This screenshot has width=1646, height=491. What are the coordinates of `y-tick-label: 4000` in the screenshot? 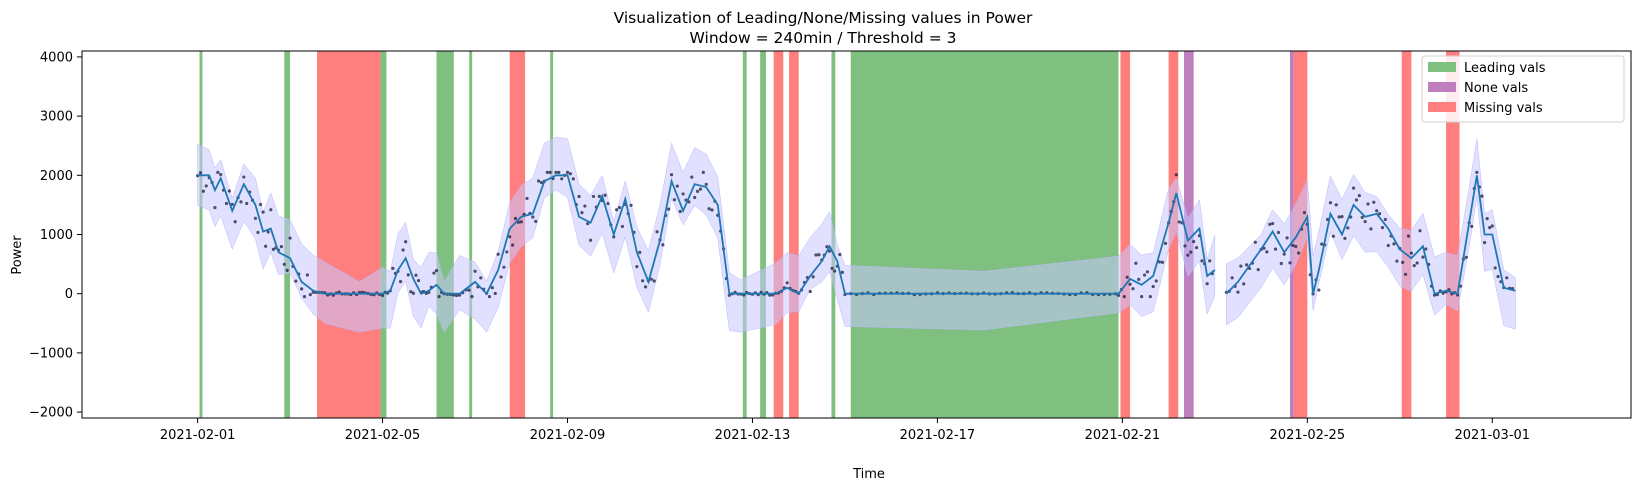 It's located at (56, 57).